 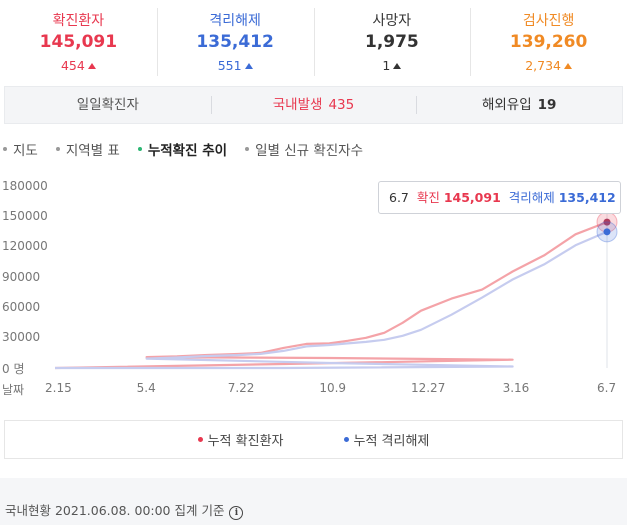 I want to click on daily-domestic-label: 국내발생, so click(x=297, y=105).